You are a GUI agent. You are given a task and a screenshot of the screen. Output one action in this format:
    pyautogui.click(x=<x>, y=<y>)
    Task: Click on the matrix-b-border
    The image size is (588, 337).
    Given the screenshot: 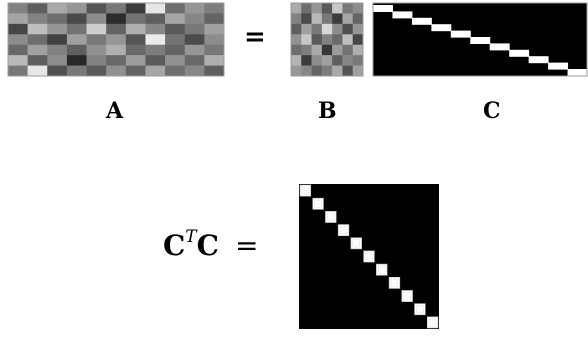 What is the action you would take?
    pyautogui.click(x=327, y=39)
    